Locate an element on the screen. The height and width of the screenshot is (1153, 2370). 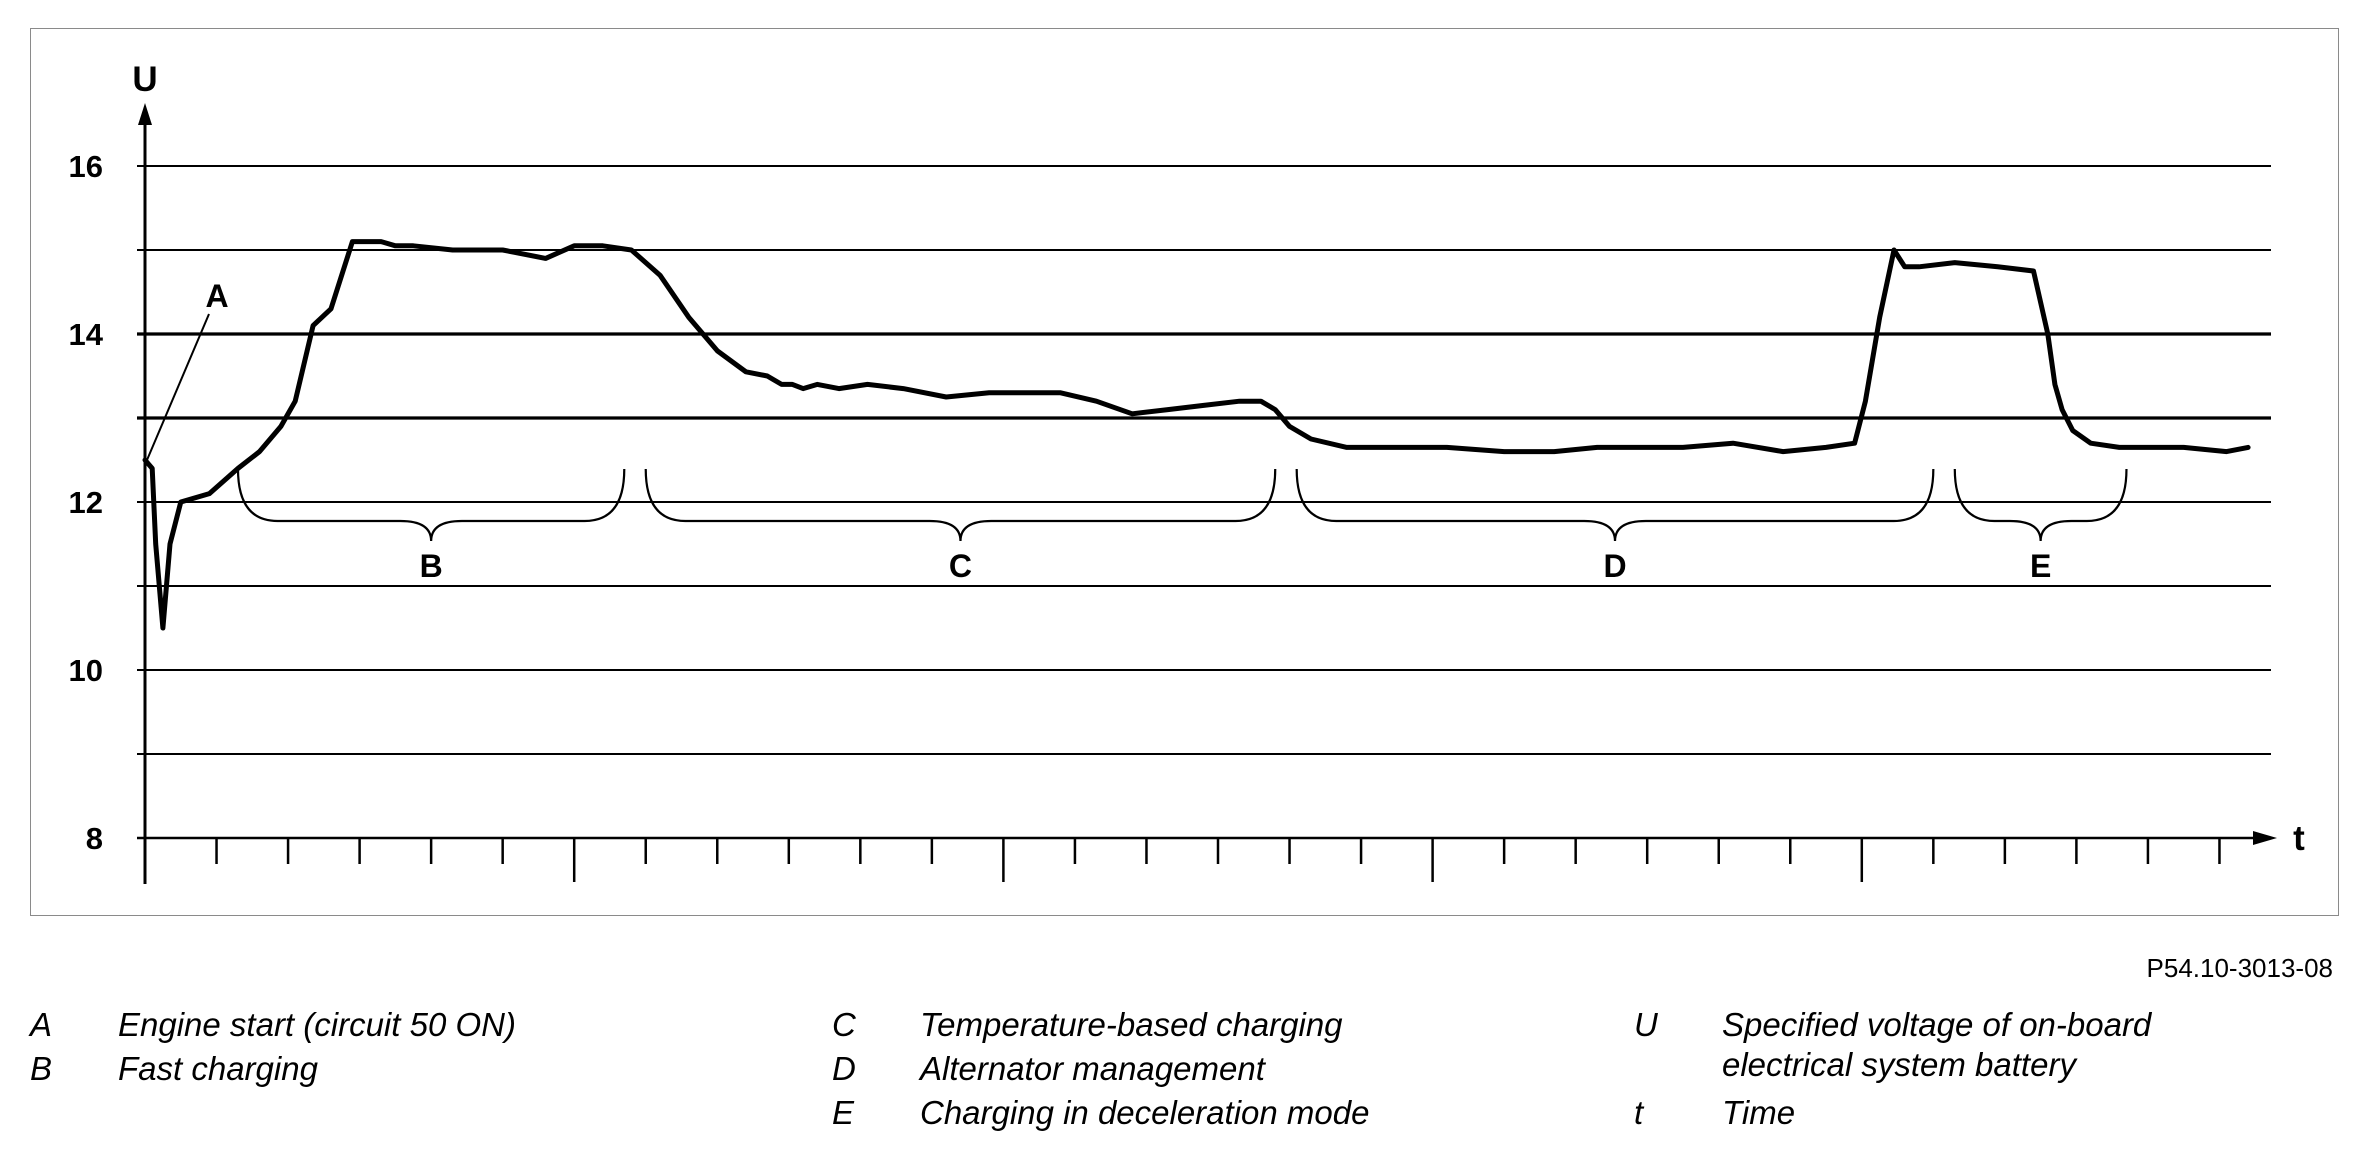
legend-key: C is located at coordinates (844, 1024).